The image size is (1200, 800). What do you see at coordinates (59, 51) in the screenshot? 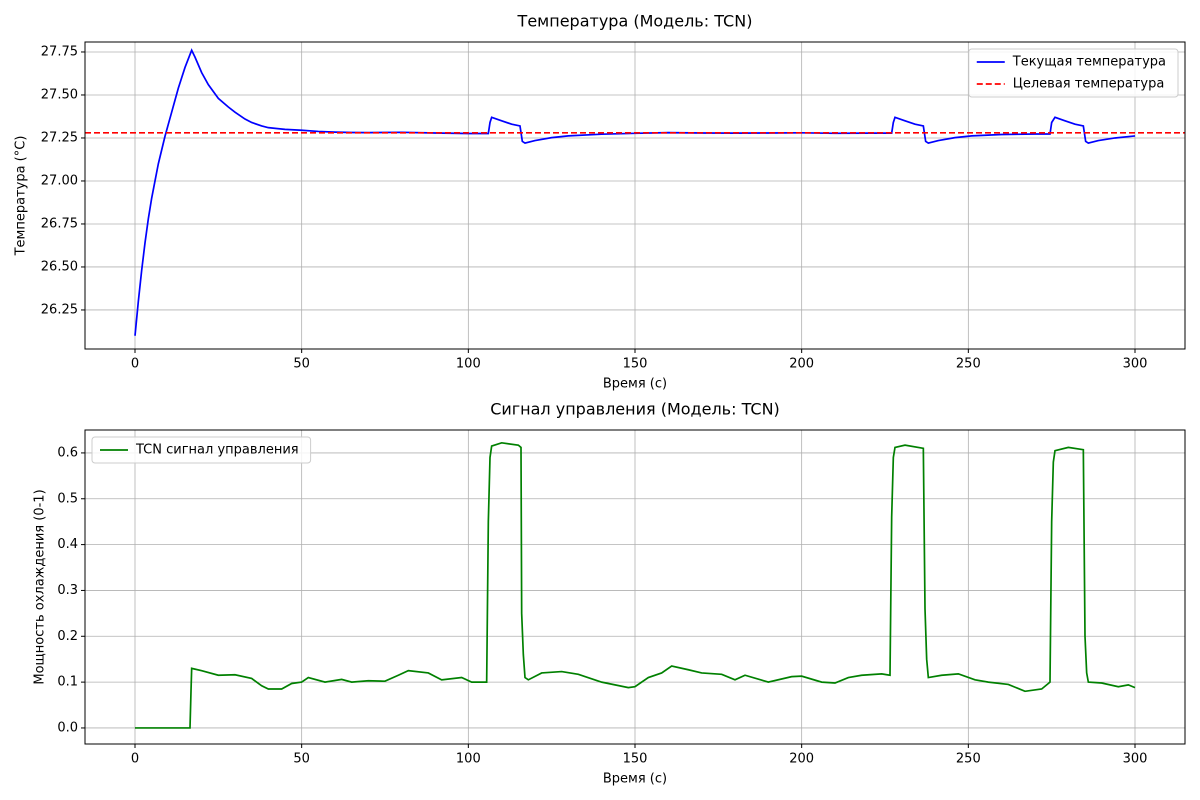
I see `y-tick-label: 27.75` at bounding box center [59, 51].